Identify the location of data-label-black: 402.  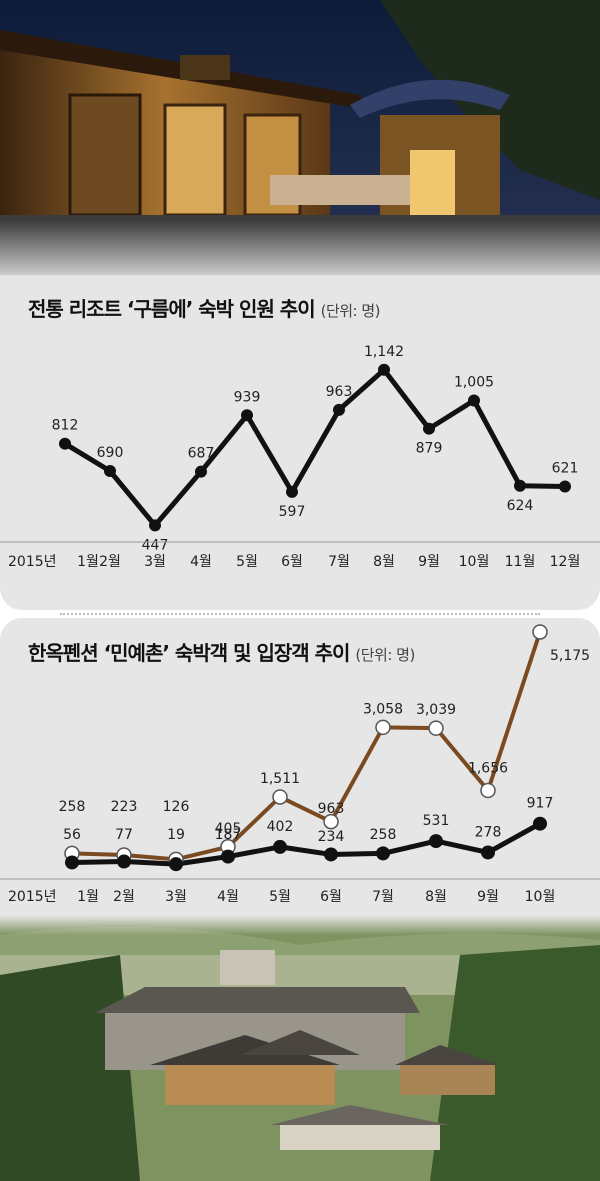
(280, 827).